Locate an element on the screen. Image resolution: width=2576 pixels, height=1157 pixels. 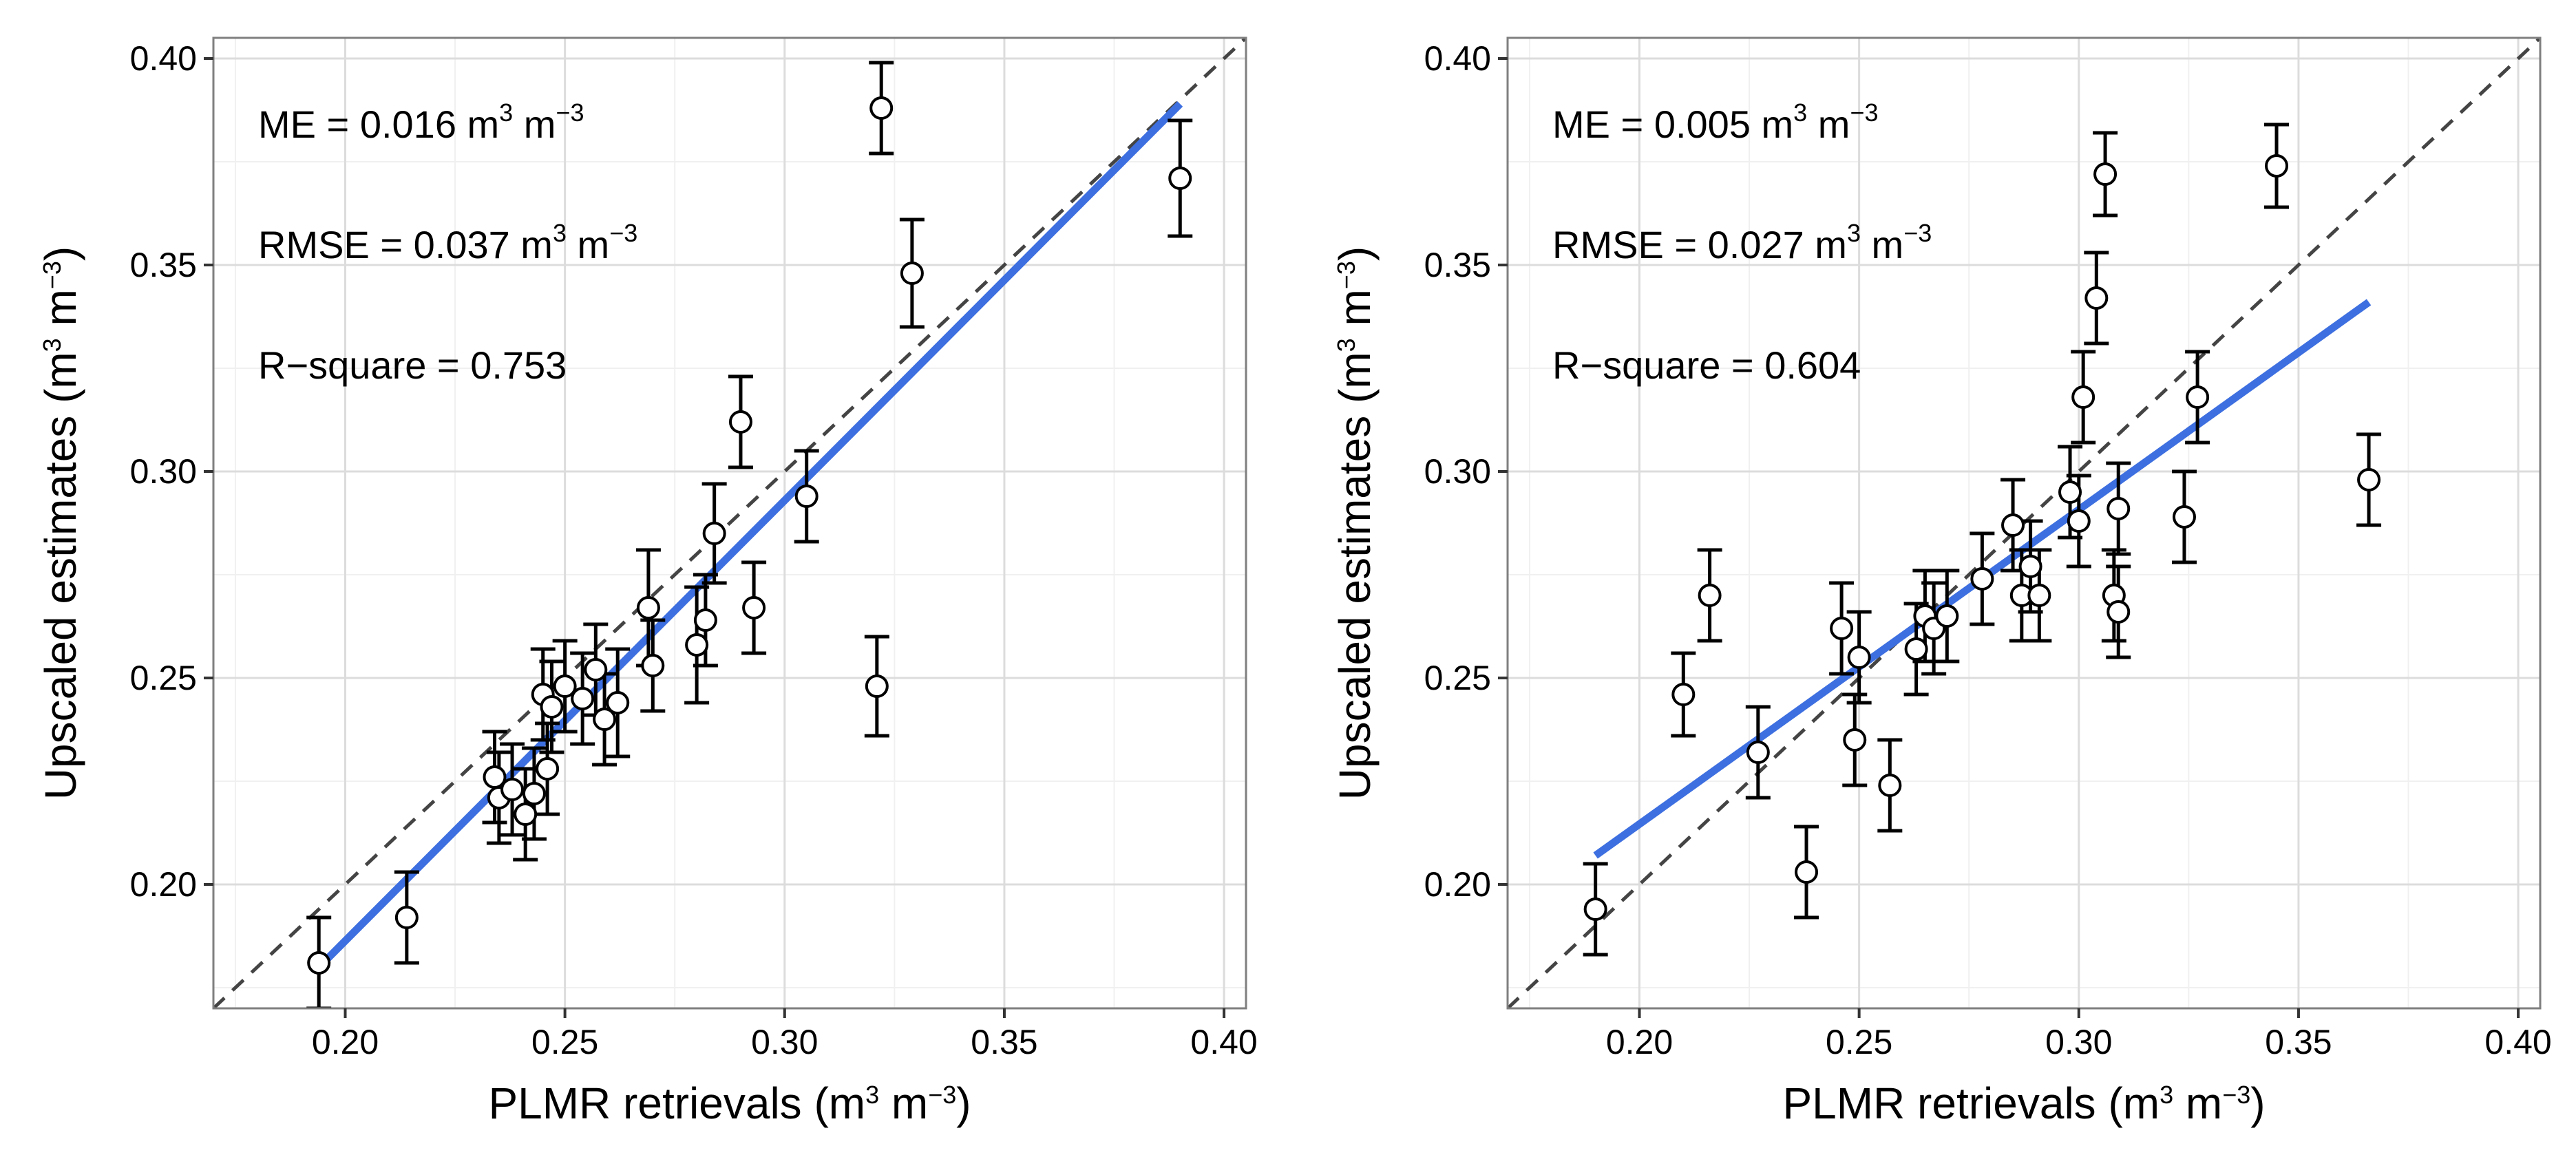
stats-annotation: ME = 0.005 m3 m−3 is located at coordinates (1715, 122).